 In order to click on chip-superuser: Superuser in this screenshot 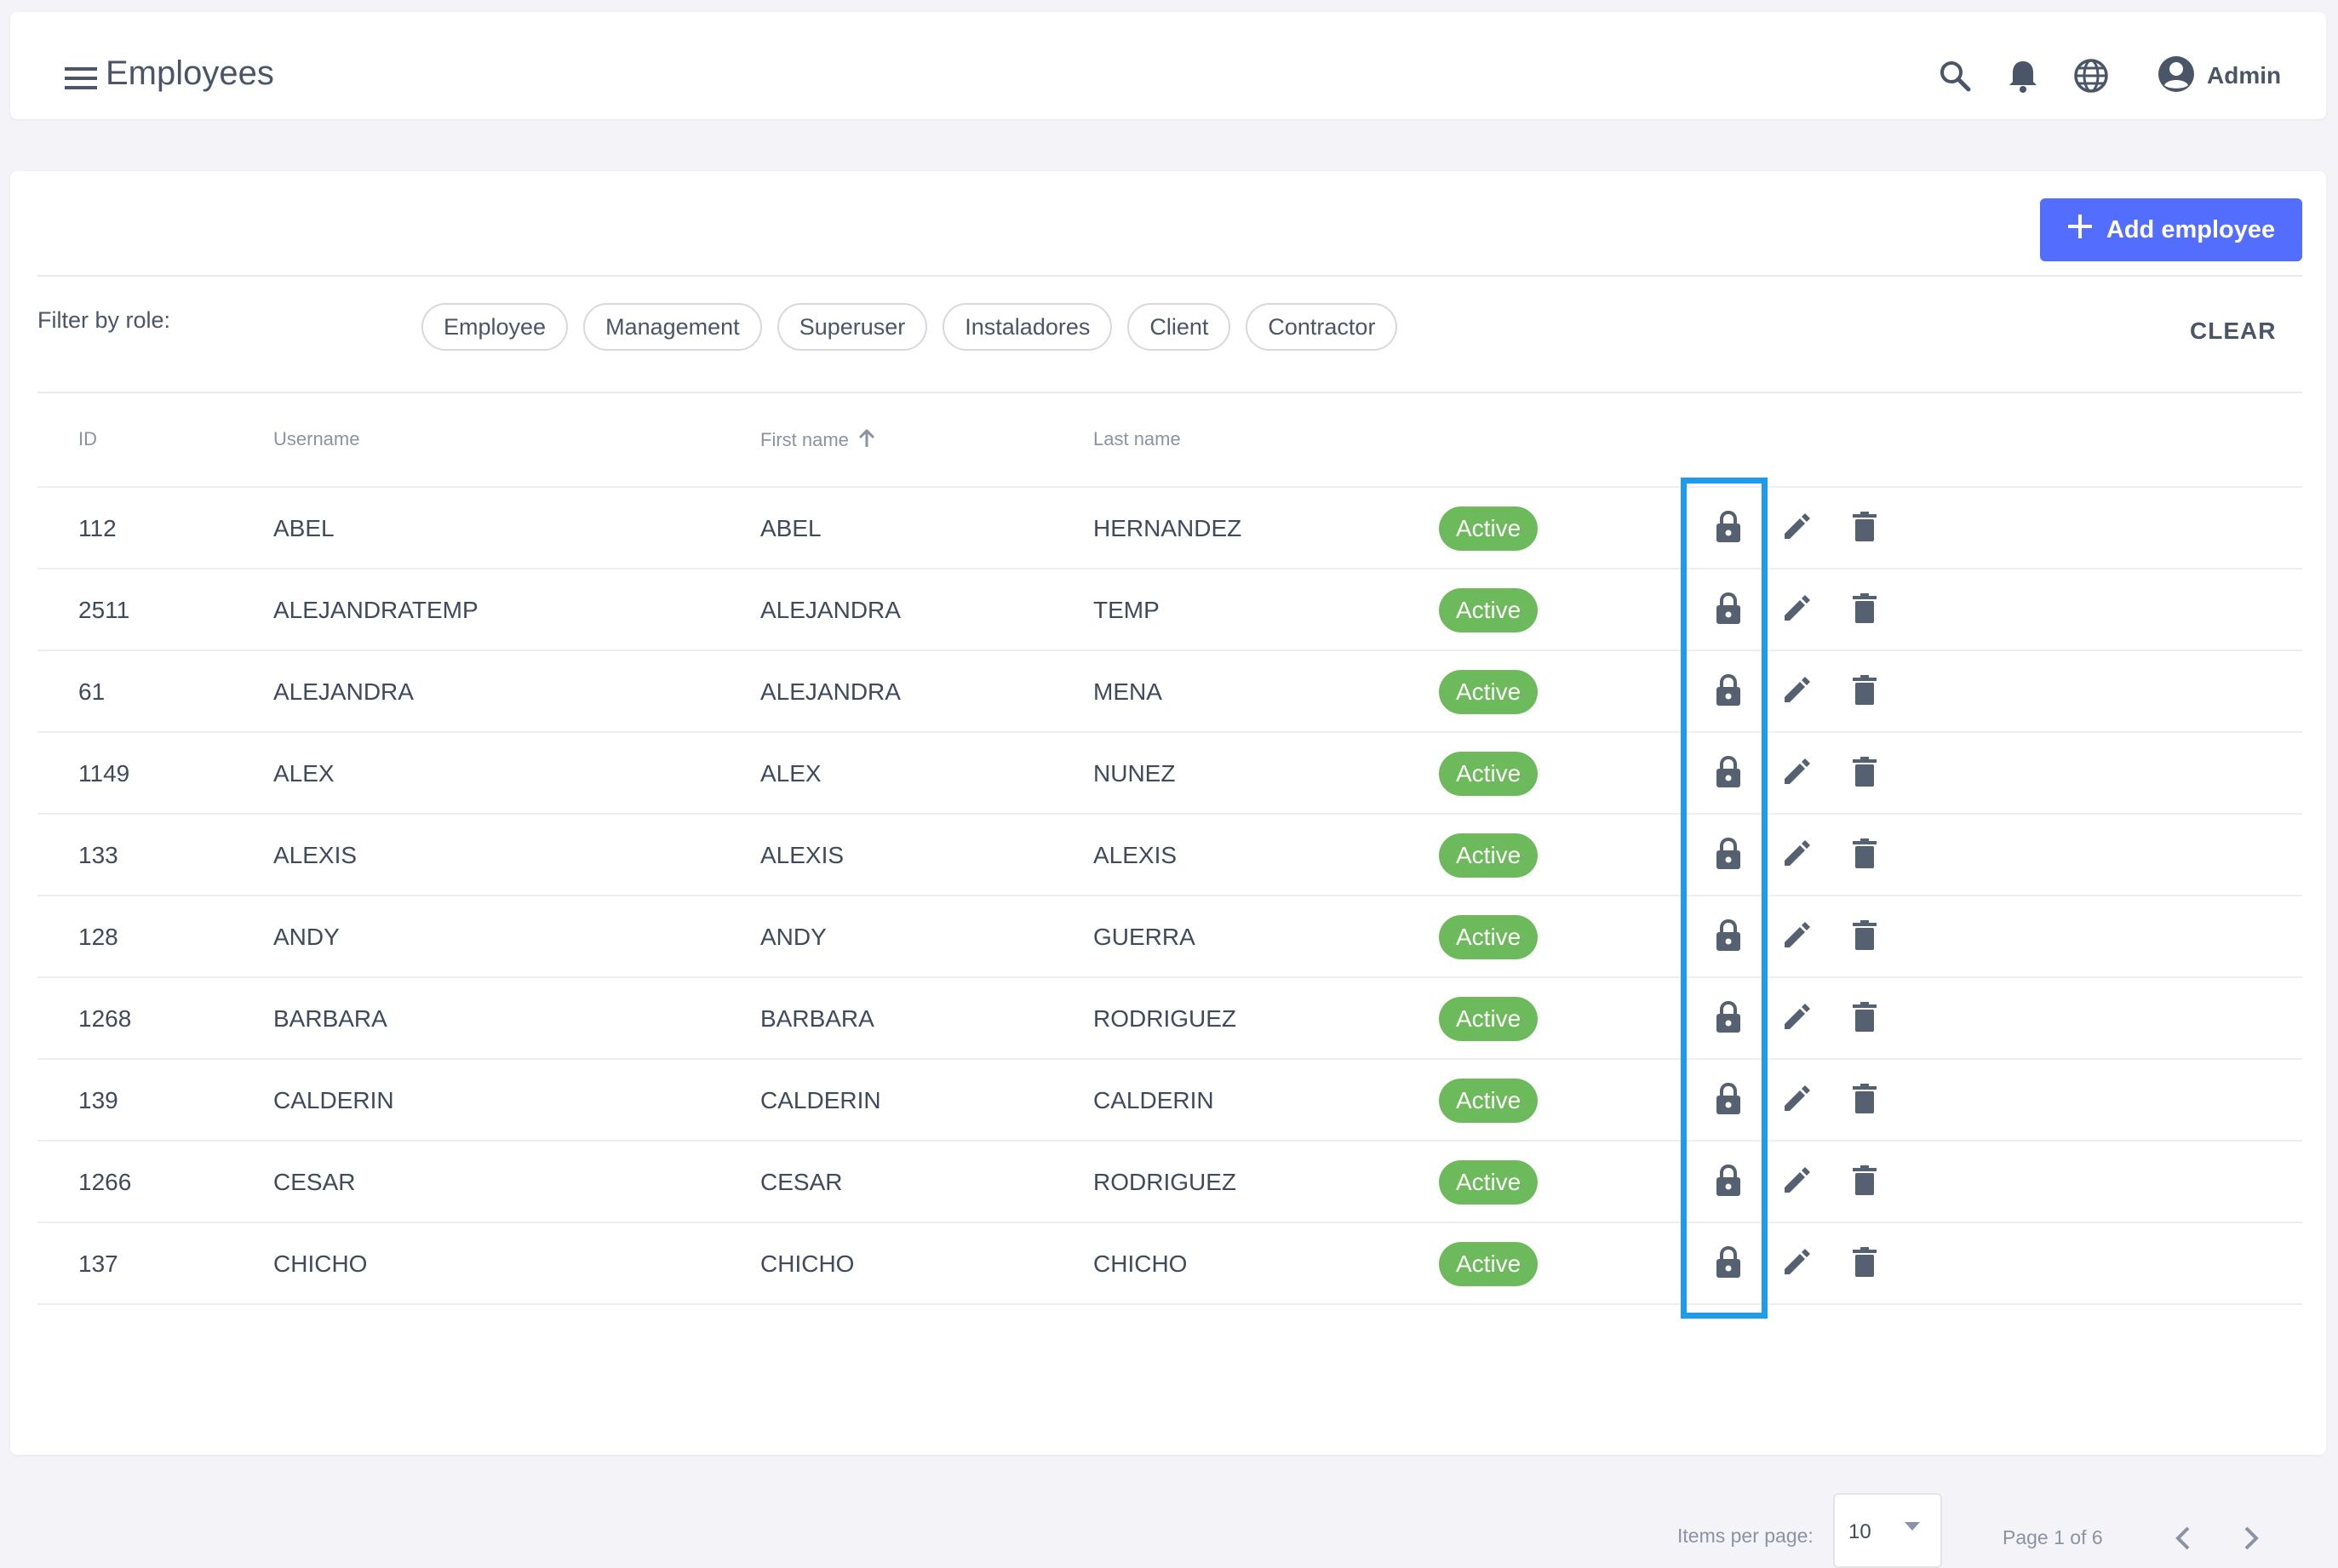, I will do `click(852, 327)`.